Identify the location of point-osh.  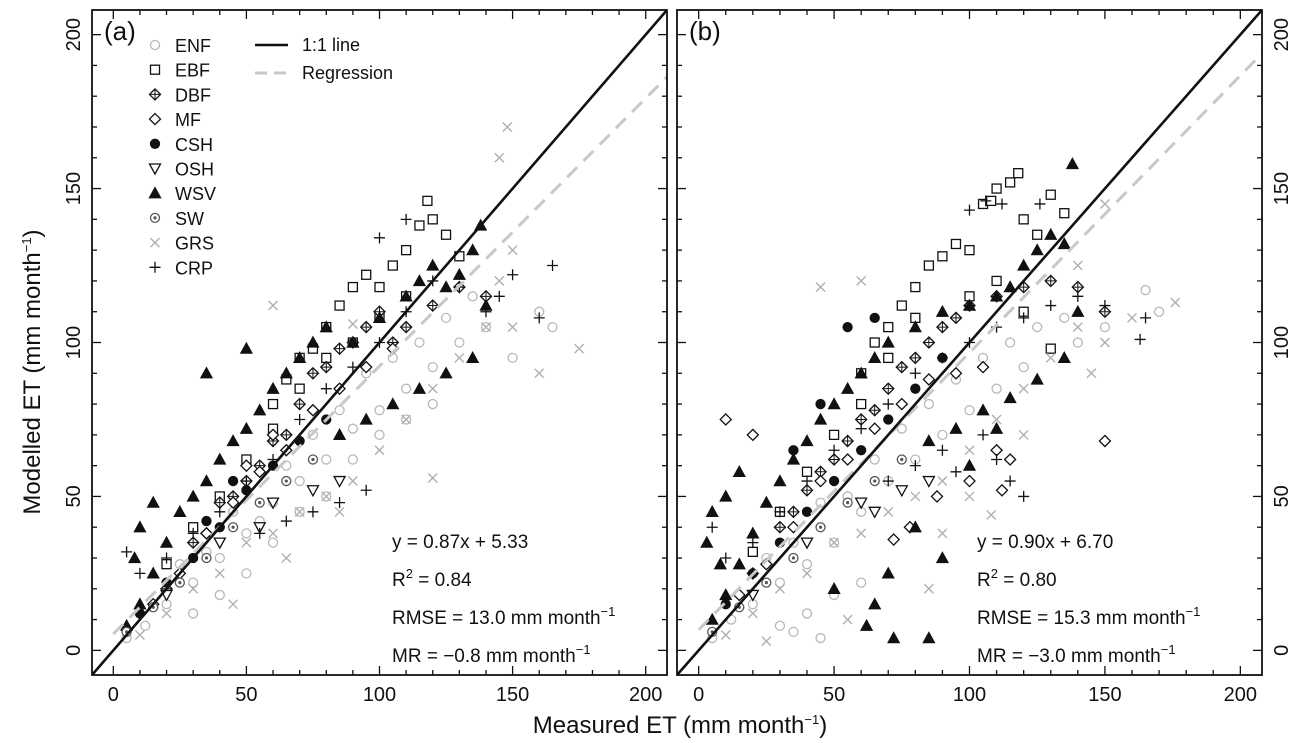
(260, 528).